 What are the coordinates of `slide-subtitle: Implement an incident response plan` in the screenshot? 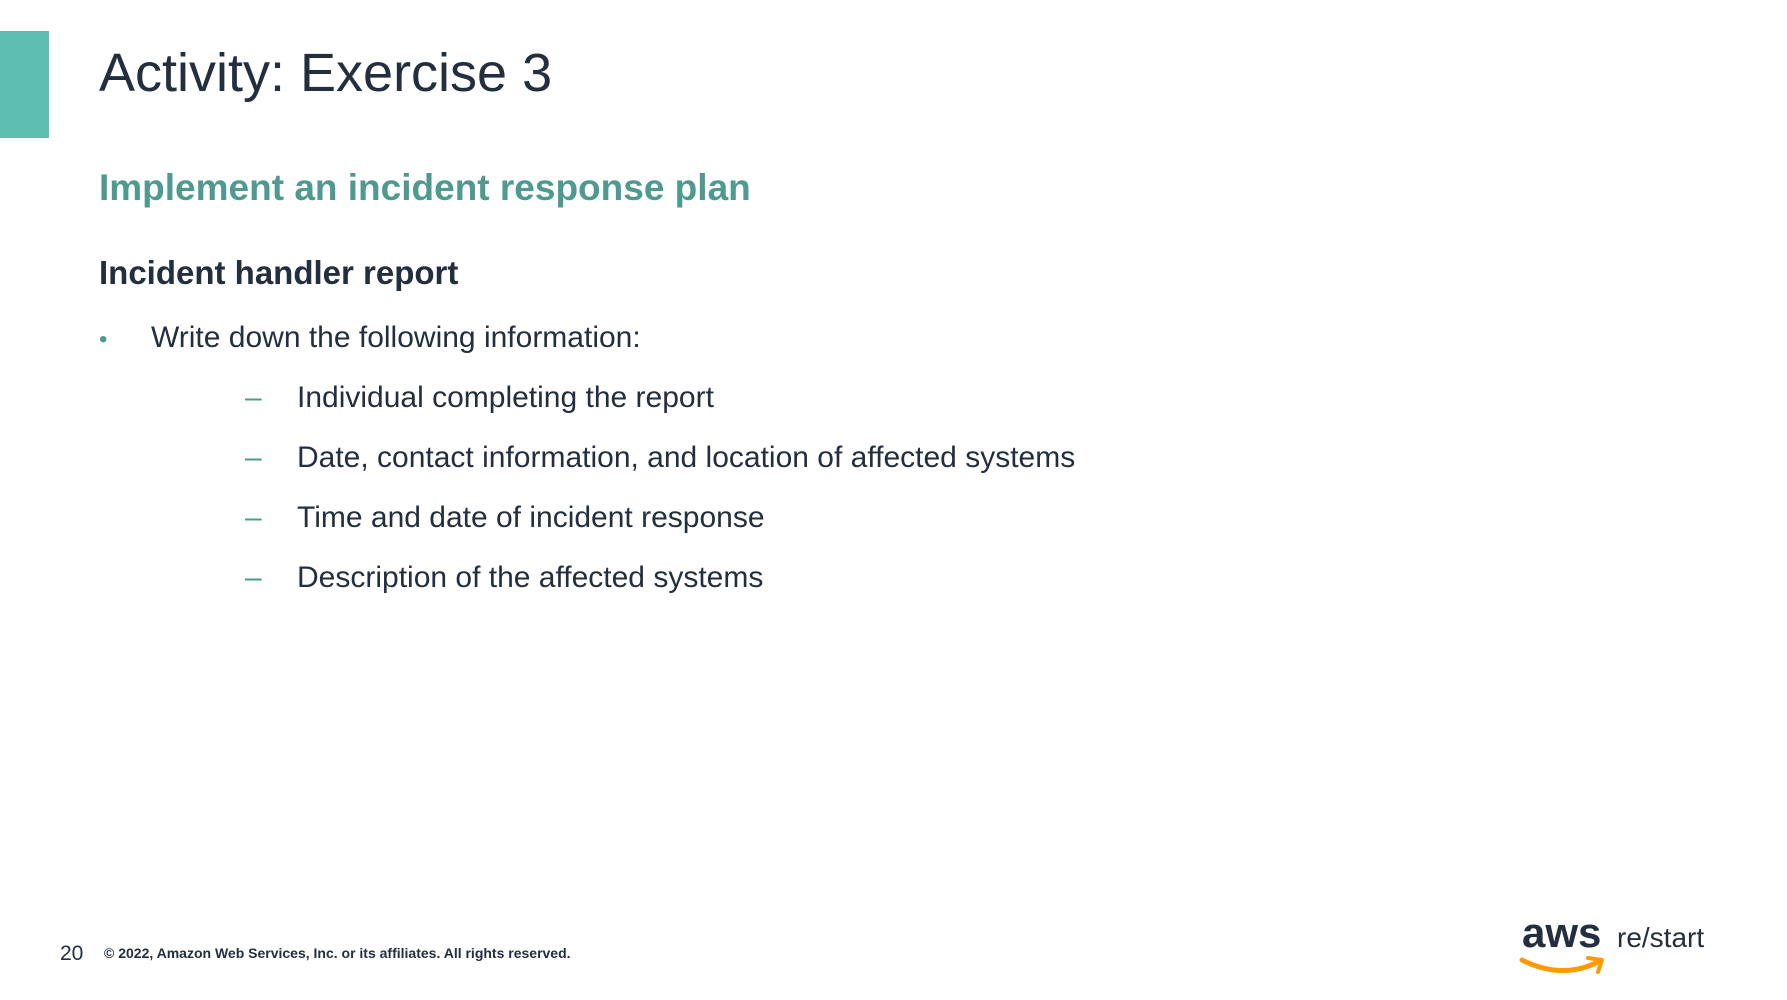 It's located at (425, 187).